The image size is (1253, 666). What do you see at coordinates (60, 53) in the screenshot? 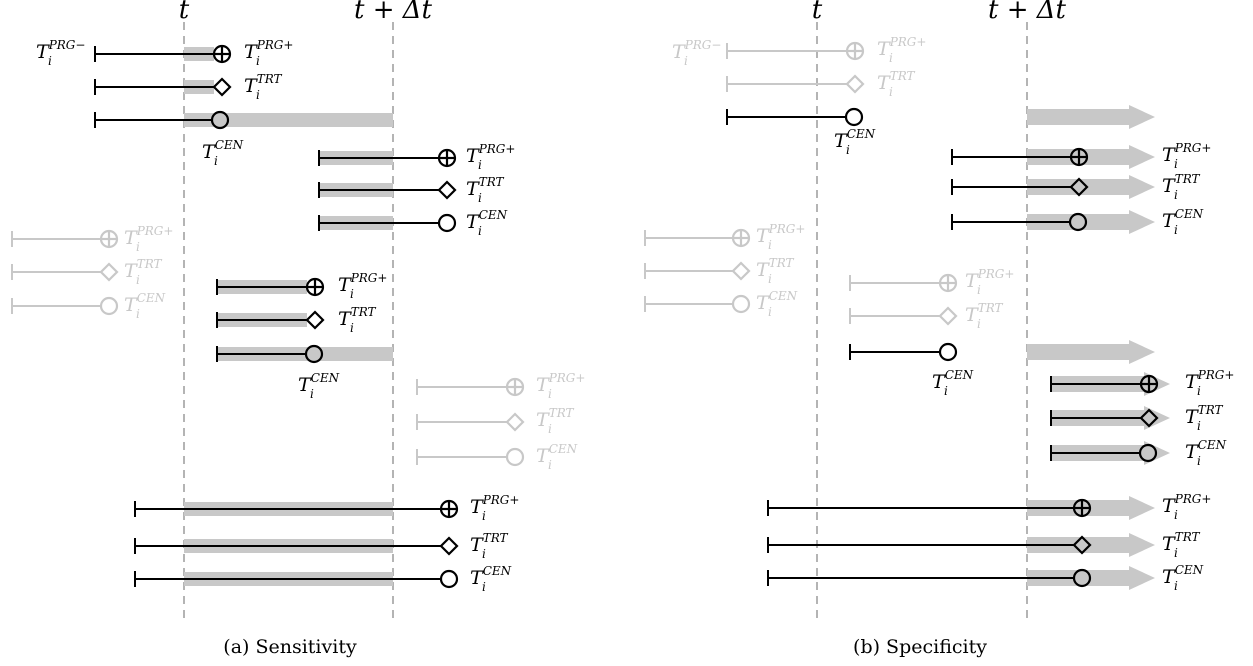
I see `a-g1-prg-minus-label: TPRG− i` at bounding box center [60, 53].